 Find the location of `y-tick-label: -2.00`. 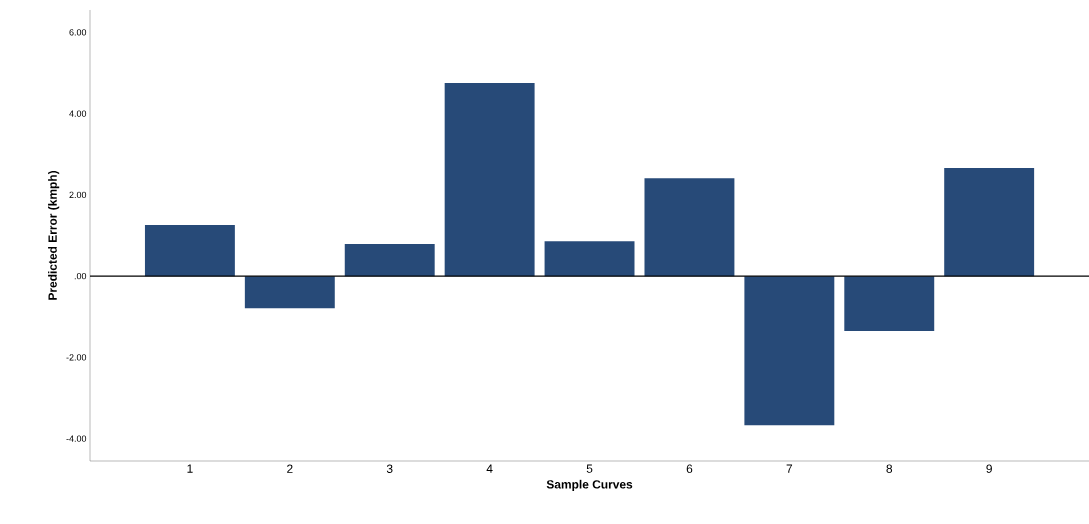

y-tick-label: -2.00 is located at coordinates (76, 357).